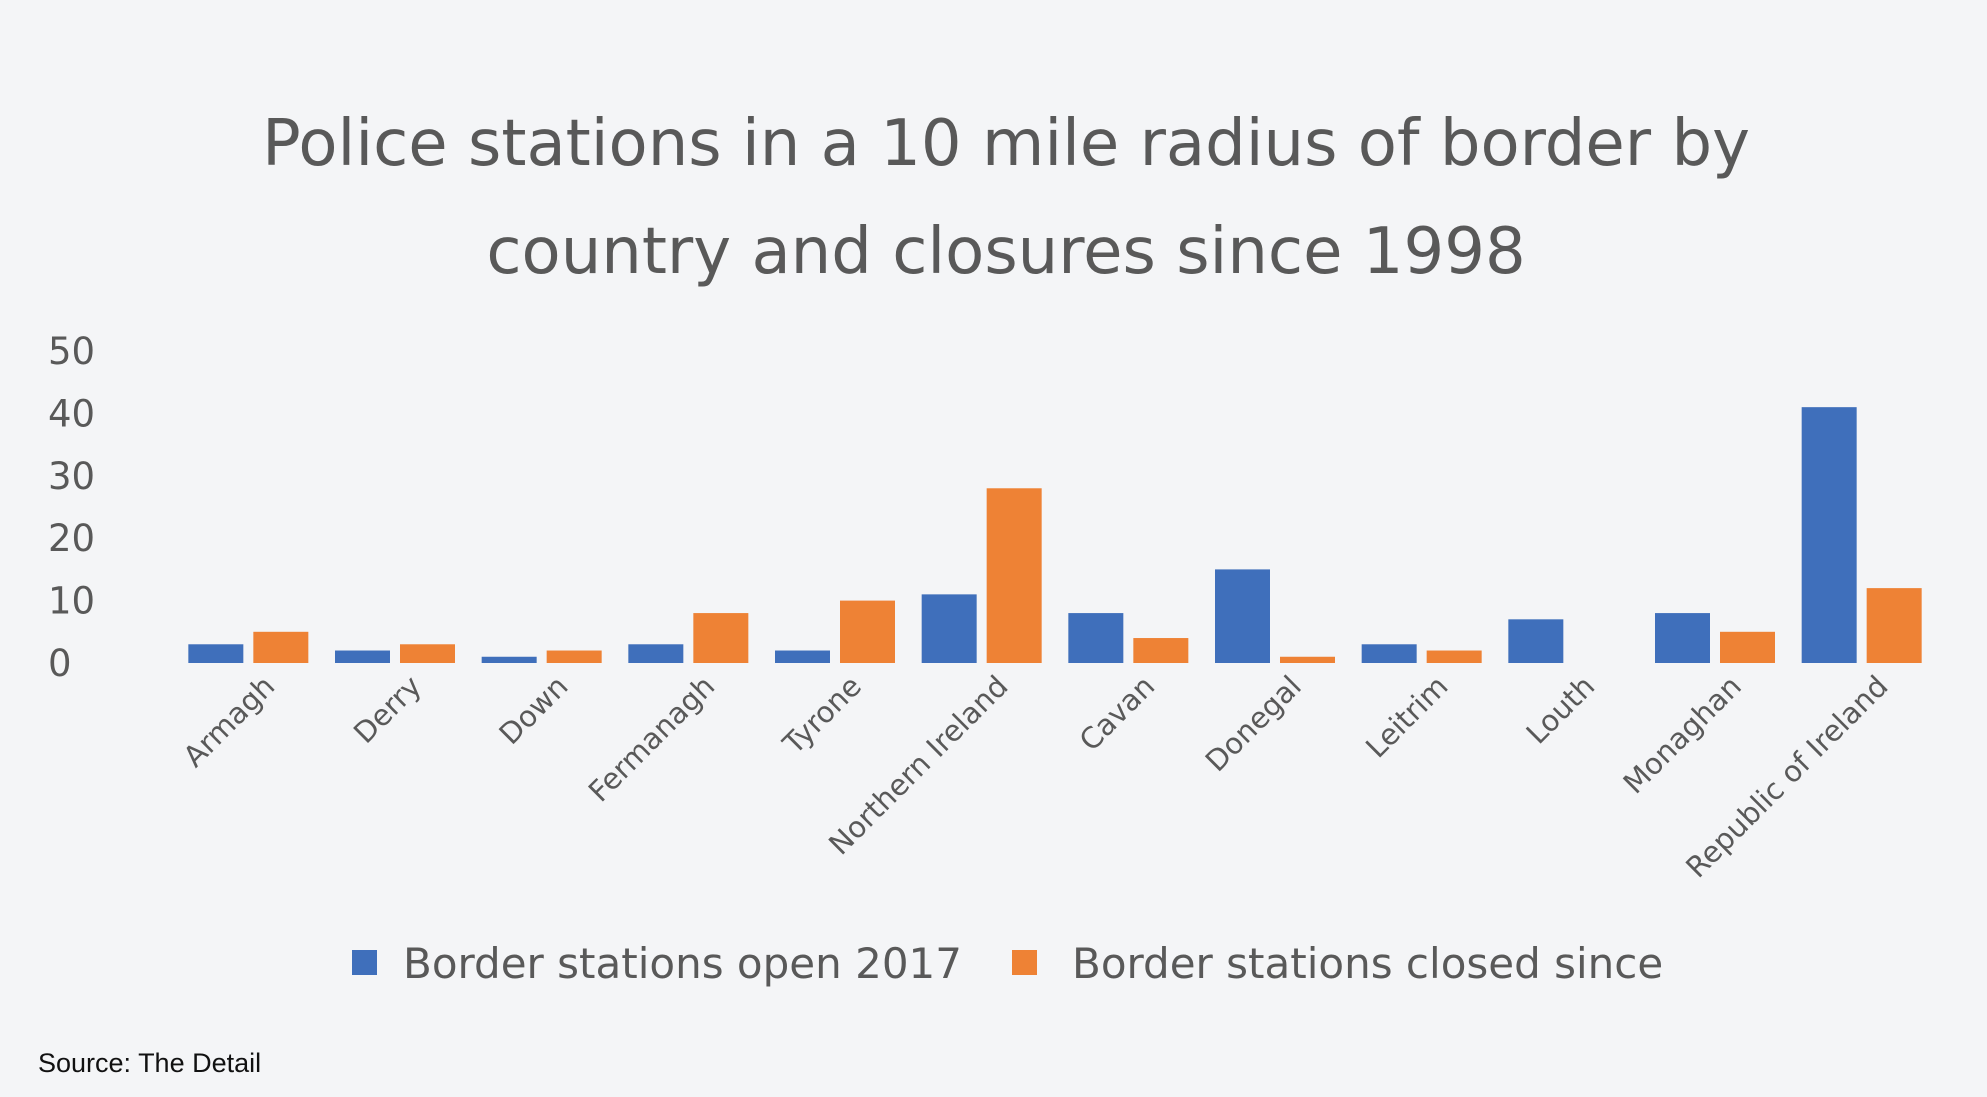  I want to click on y-tick-label: 40, so click(71, 413).